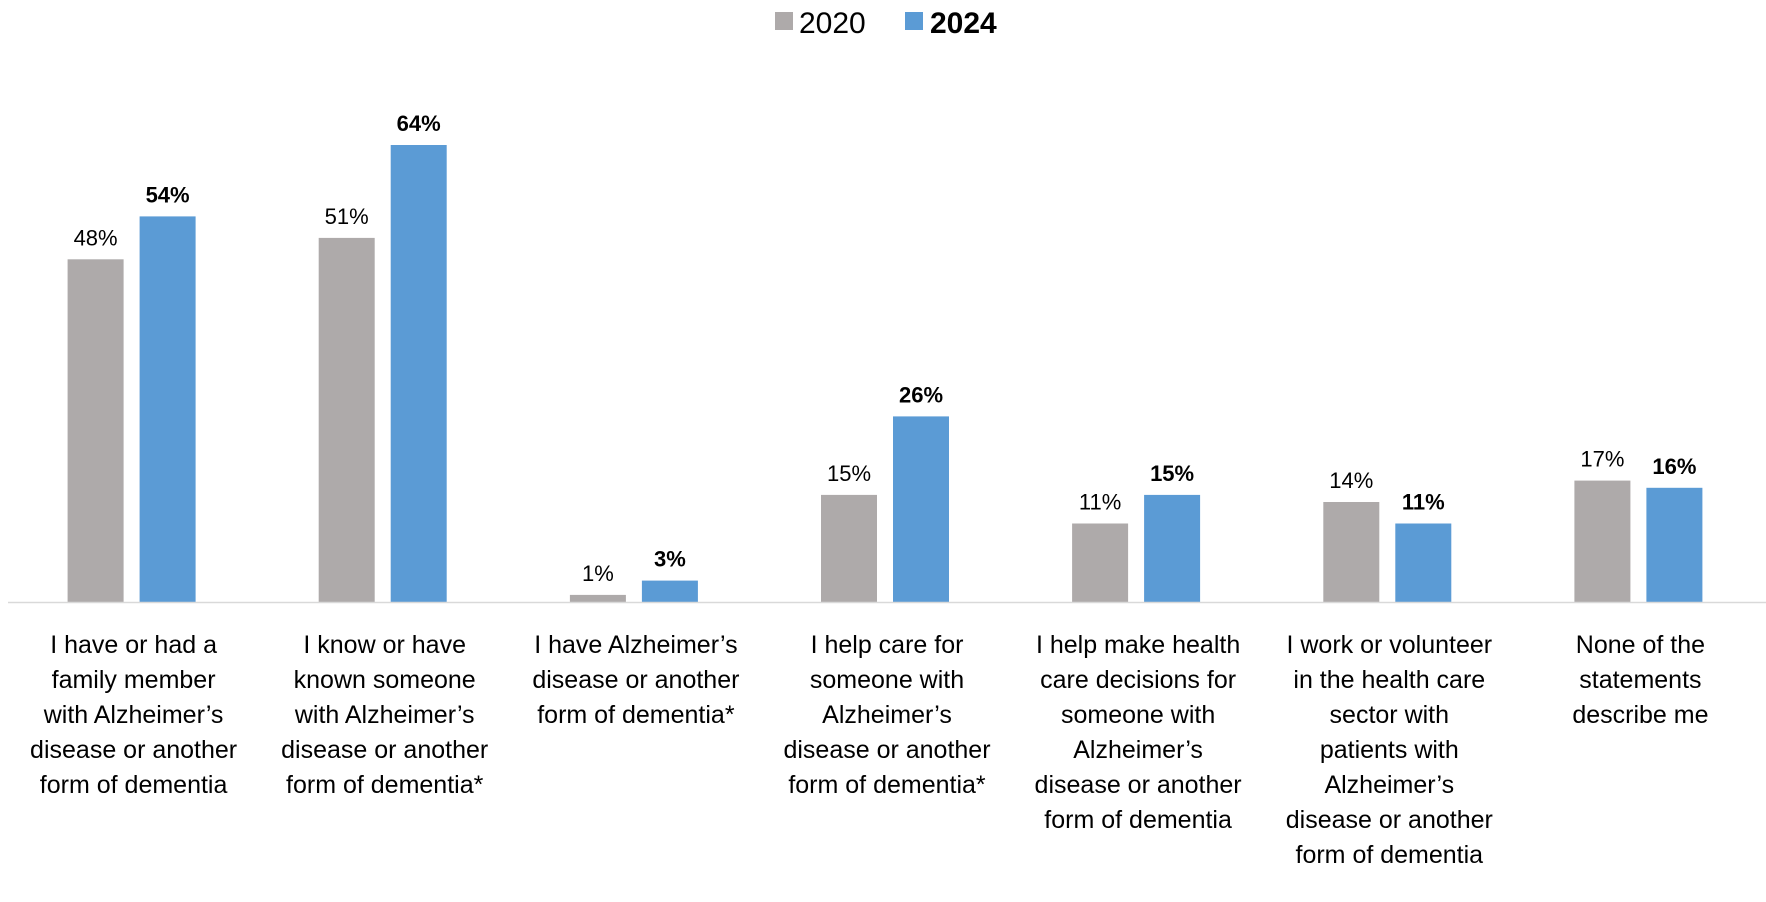 This screenshot has height=902, width=1766. Describe the element at coordinates (598, 573) in the screenshot. I see `value-label-2020-3: 1%` at that location.